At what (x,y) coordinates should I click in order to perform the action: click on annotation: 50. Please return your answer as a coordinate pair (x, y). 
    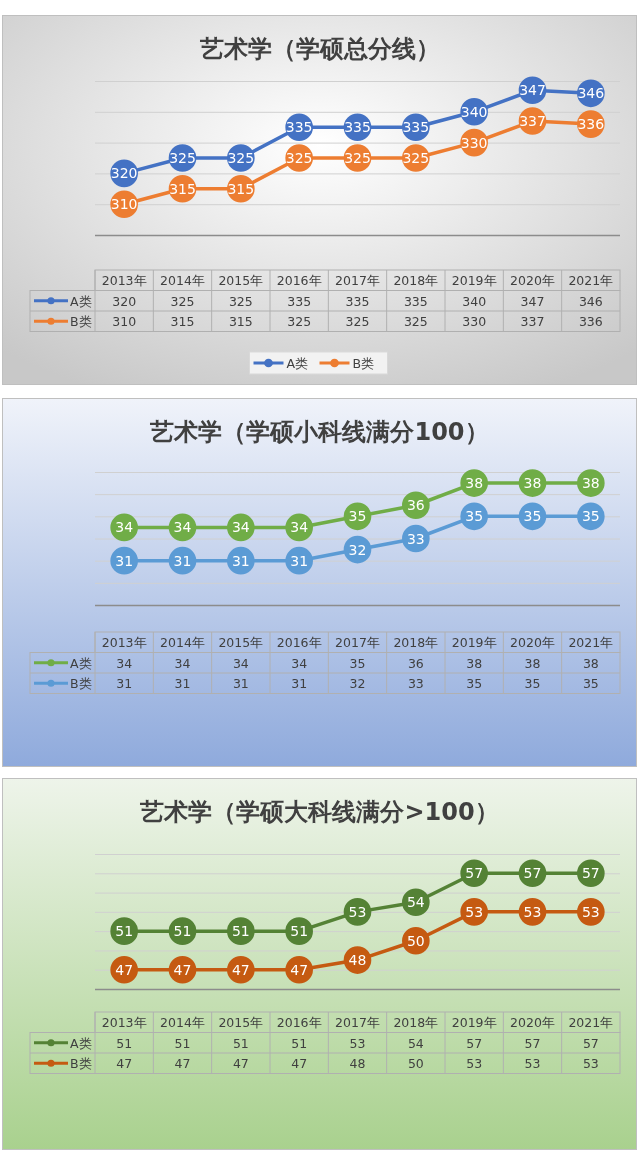
    Looking at the image, I should click on (415, 940).